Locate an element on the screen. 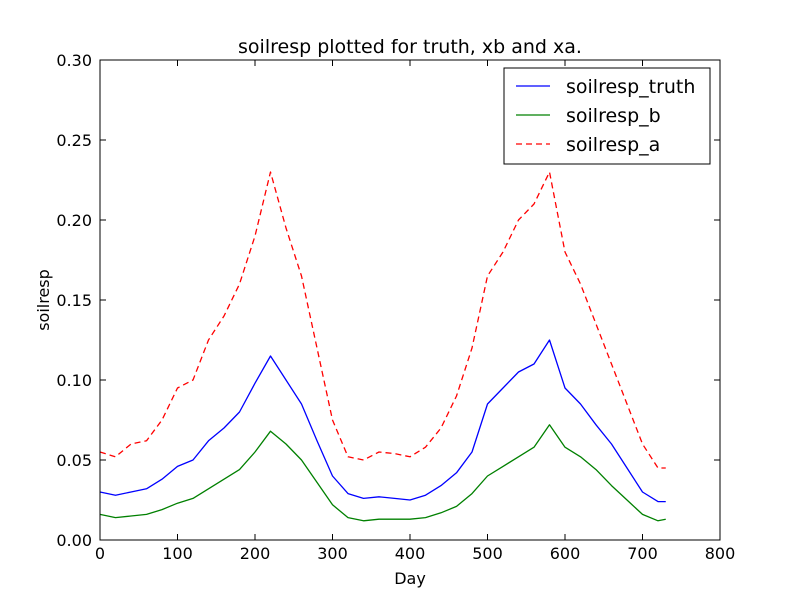  x-tick-label: 200 is located at coordinates (255, 553).